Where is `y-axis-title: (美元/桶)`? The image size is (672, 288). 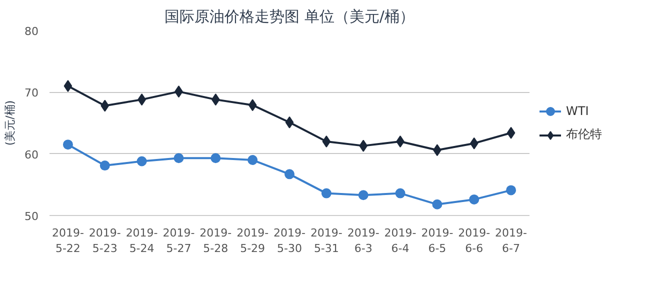
y-axis-title: (美元/桶) is located at coordinates (10, 123).